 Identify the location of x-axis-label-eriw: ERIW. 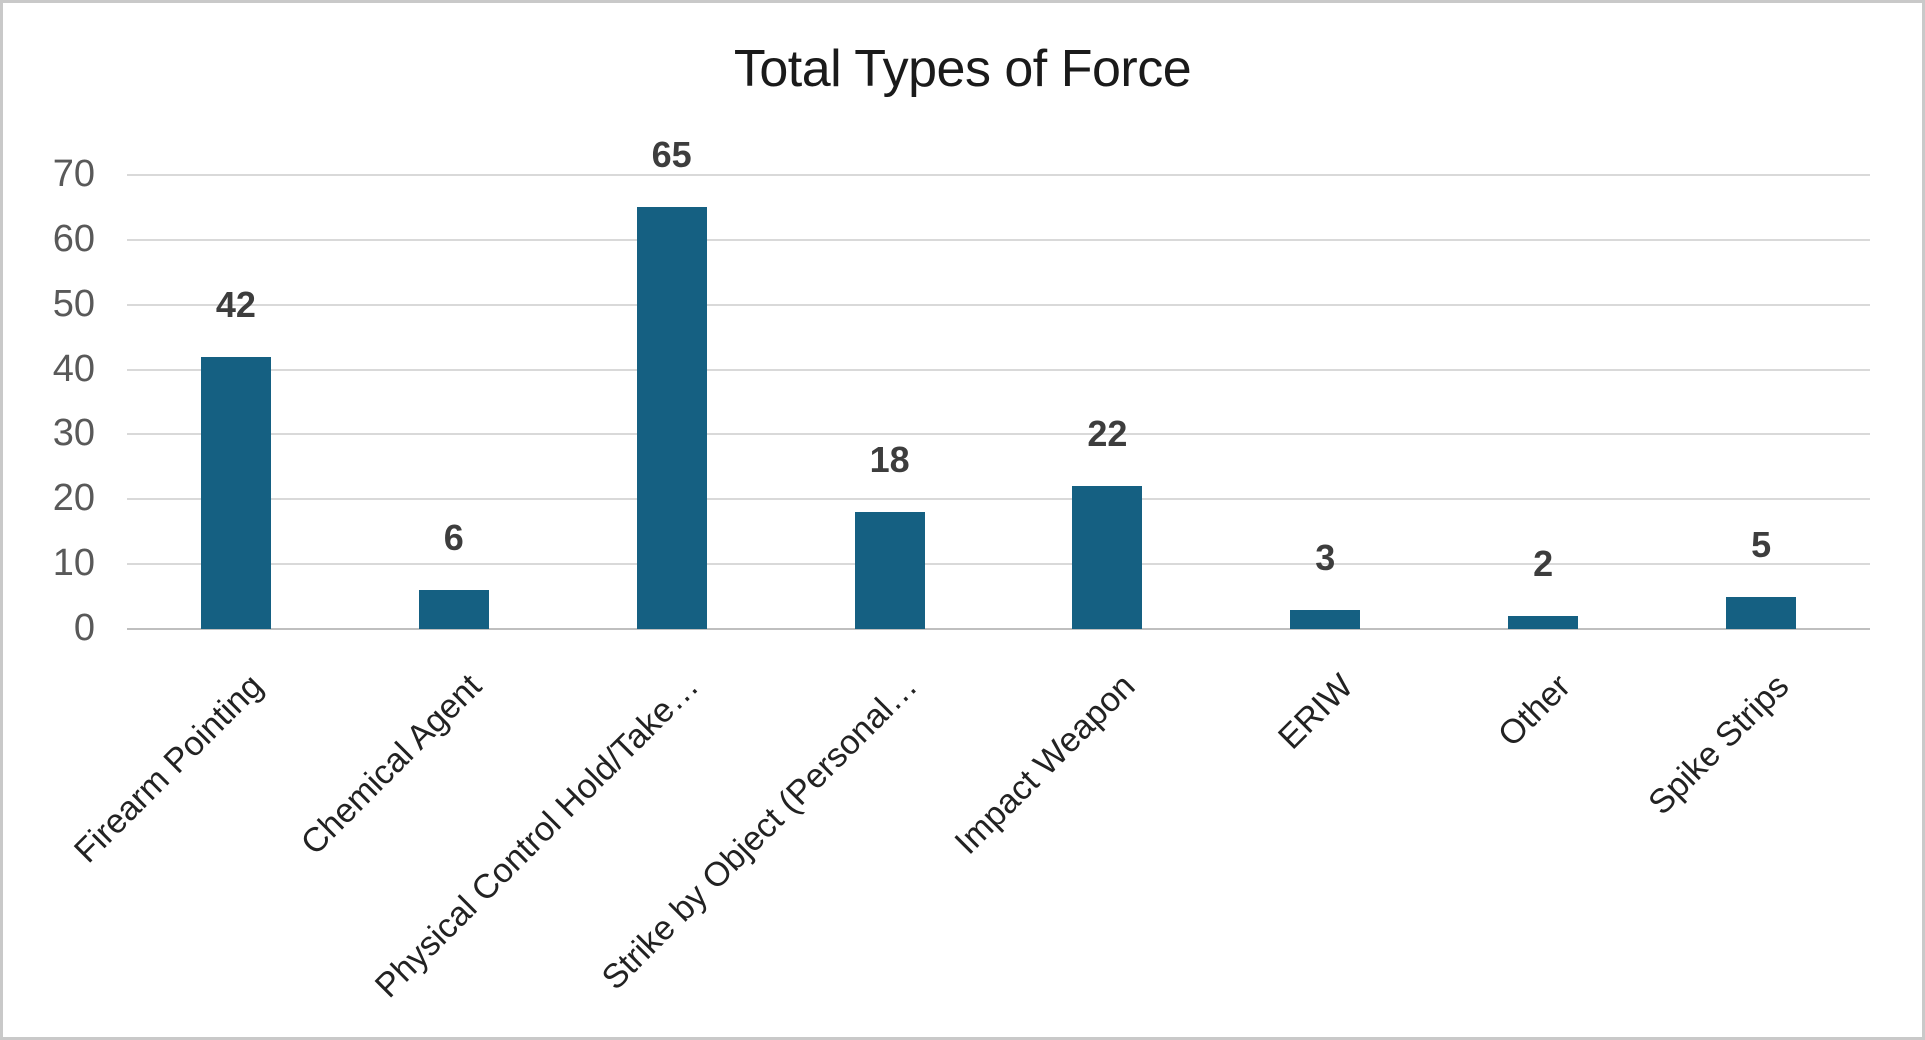
(1315, 712).